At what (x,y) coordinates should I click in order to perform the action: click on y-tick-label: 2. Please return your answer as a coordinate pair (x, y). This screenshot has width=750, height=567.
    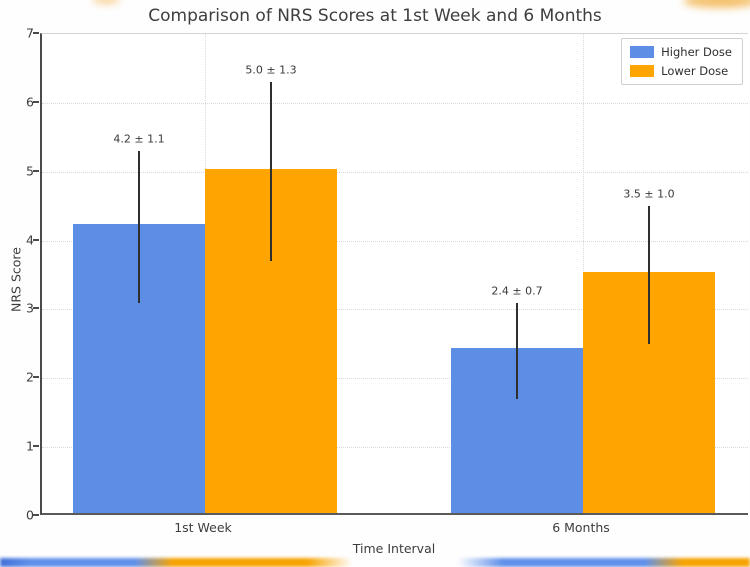
    Looking at the image, I should click on (30, 377).